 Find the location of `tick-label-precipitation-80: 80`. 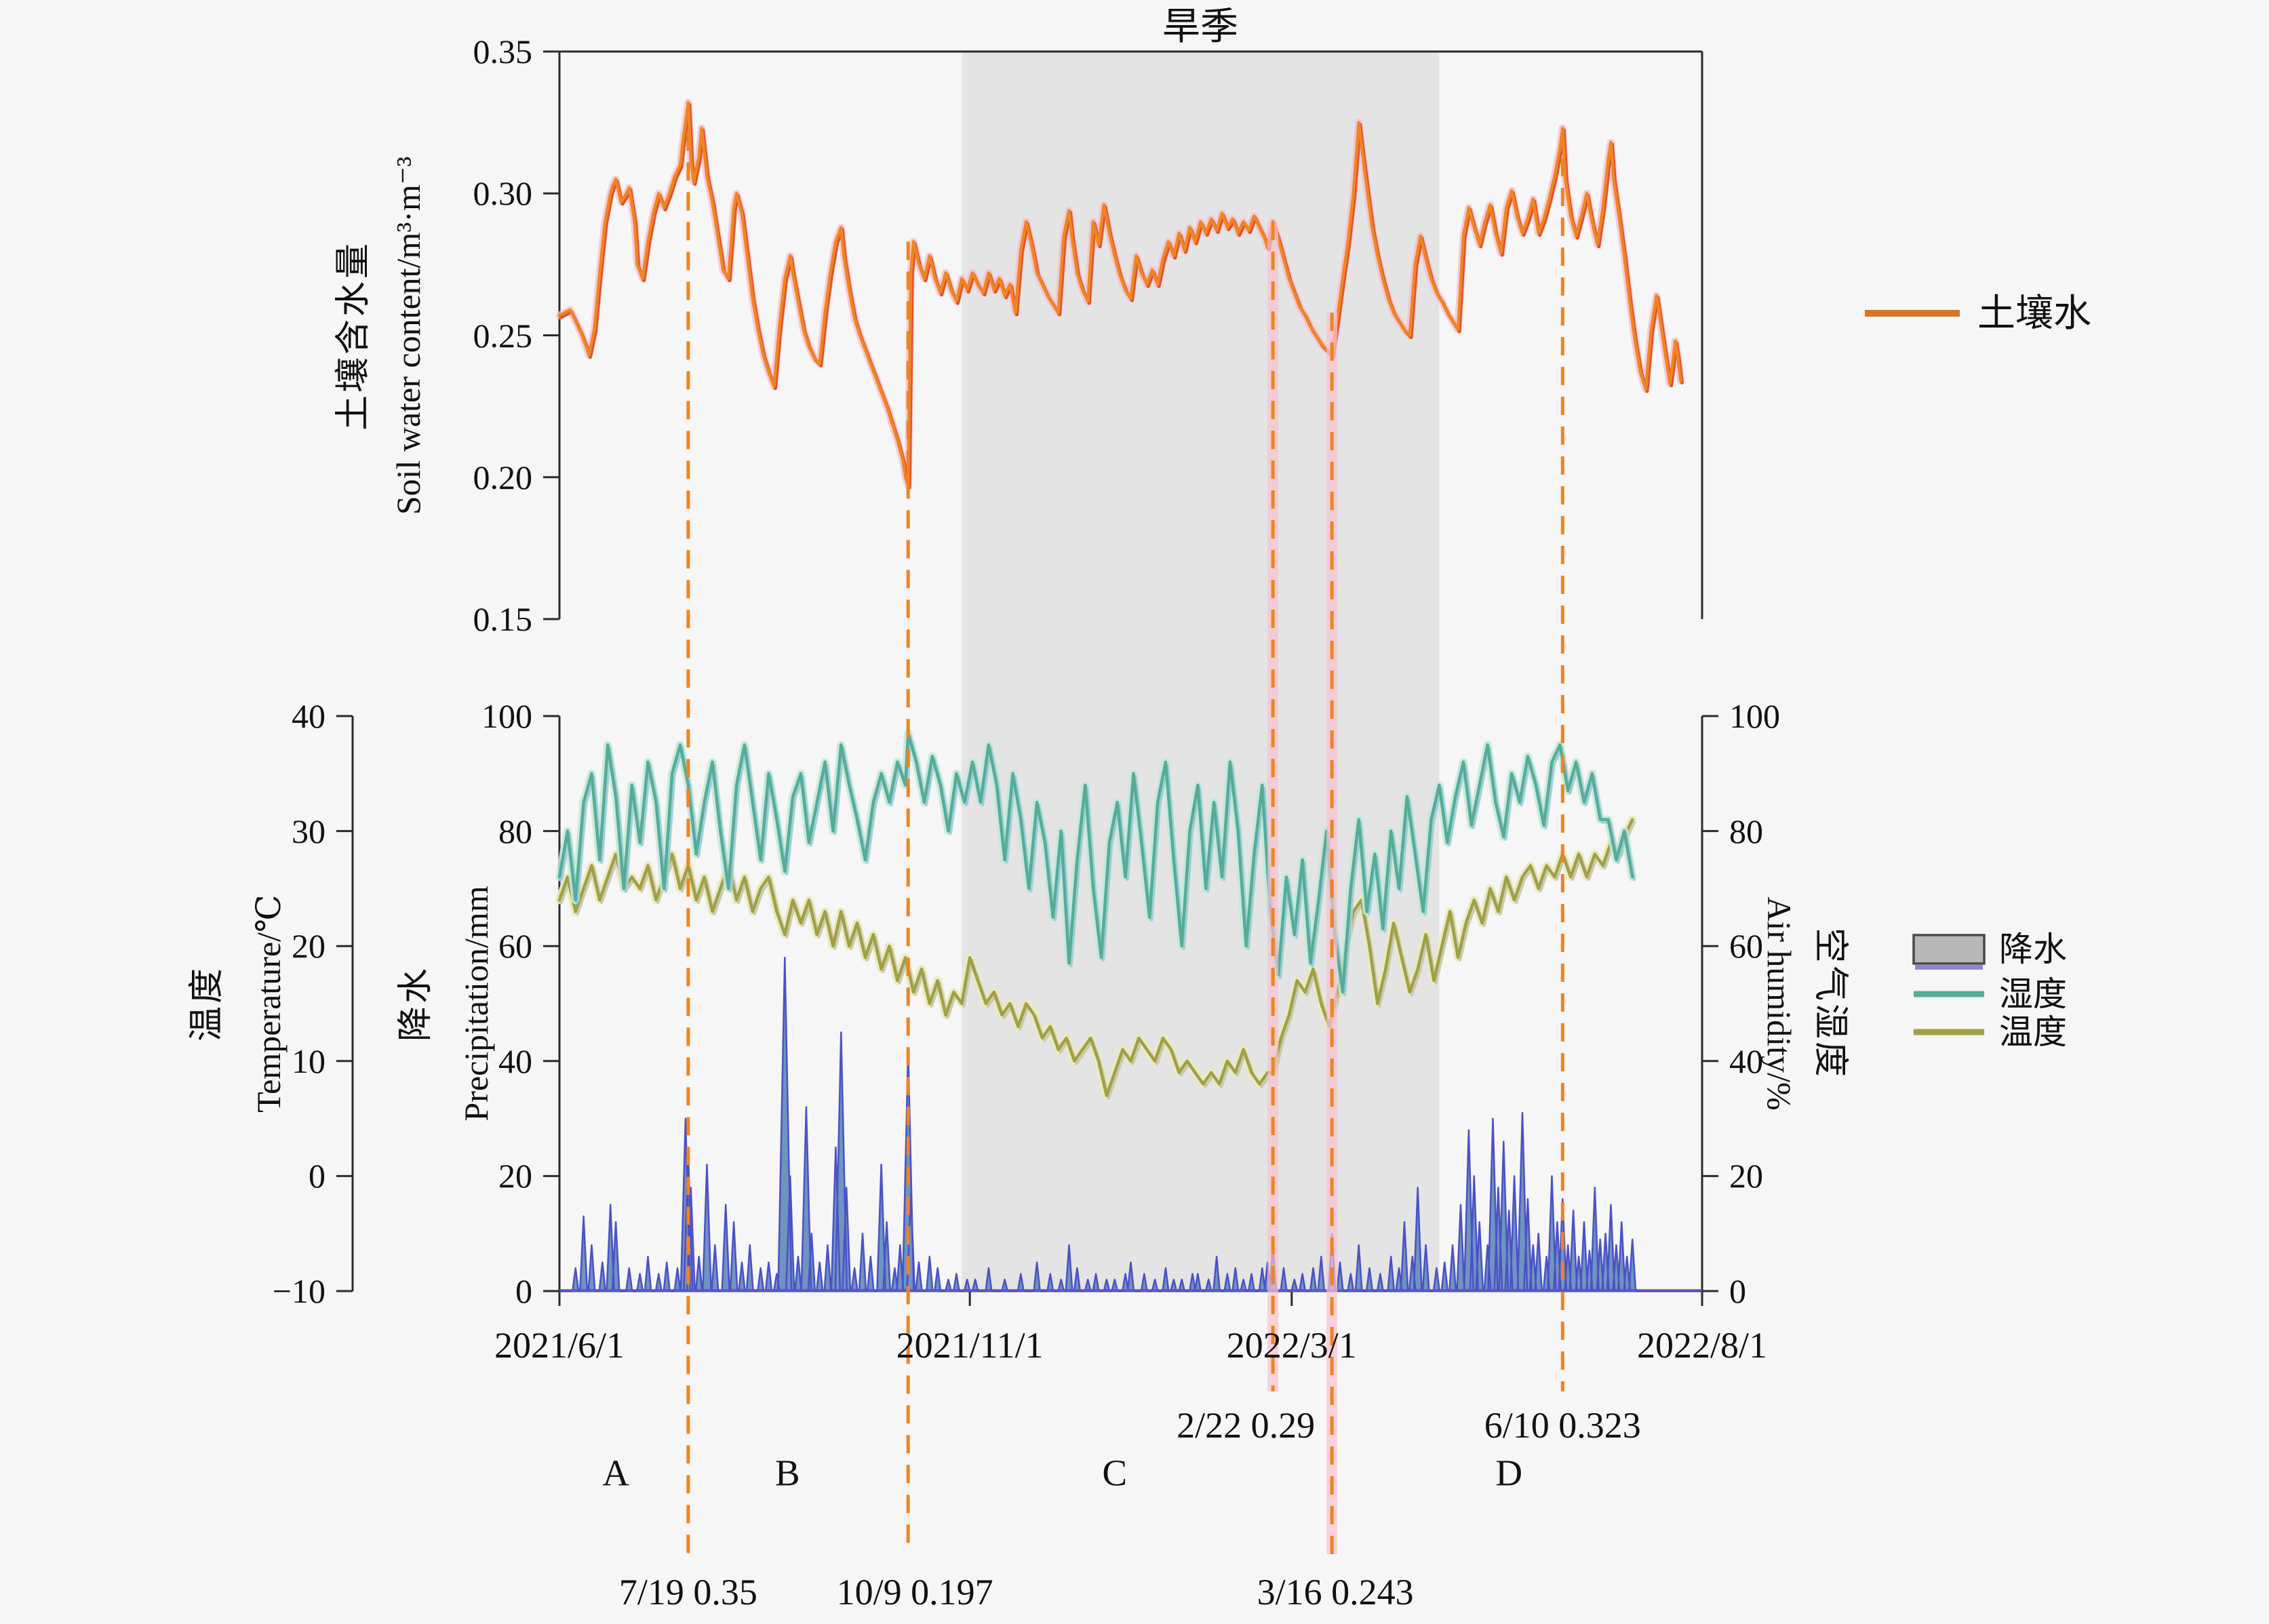

tick-label-precipitation-80: 80 is located at coordinates (515, 831).